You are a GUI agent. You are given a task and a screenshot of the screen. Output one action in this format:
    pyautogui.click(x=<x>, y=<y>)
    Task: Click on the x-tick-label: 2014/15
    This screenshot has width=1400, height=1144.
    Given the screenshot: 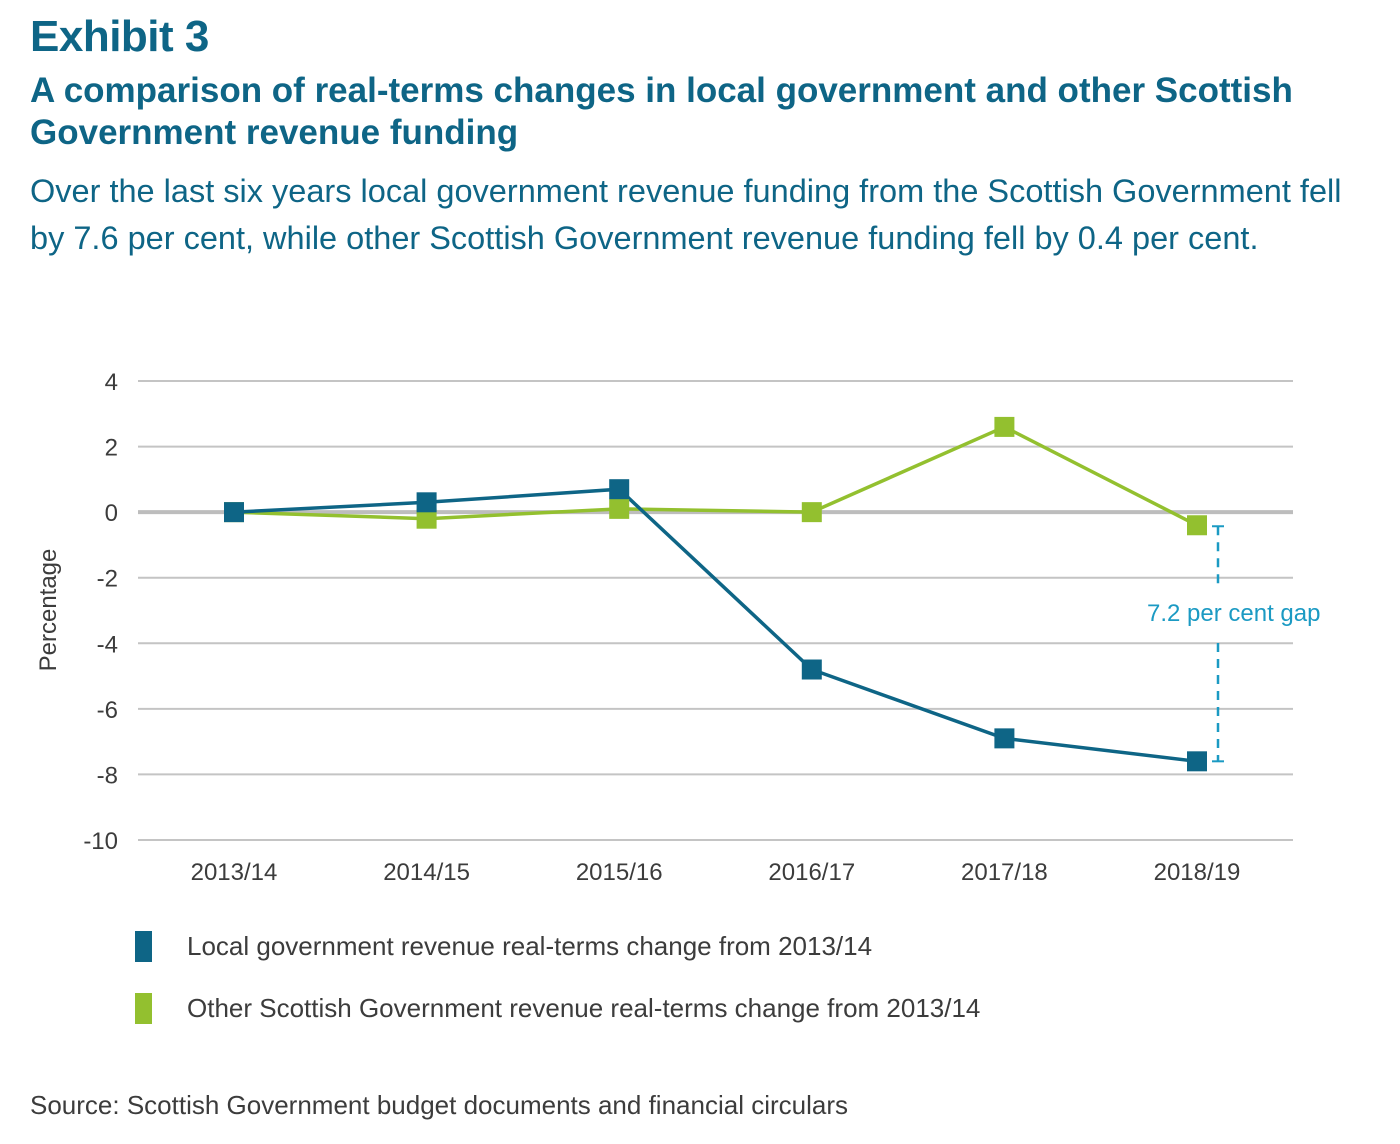 What is the action you would take?
    pyautogui.click(x=426, y=872)
    